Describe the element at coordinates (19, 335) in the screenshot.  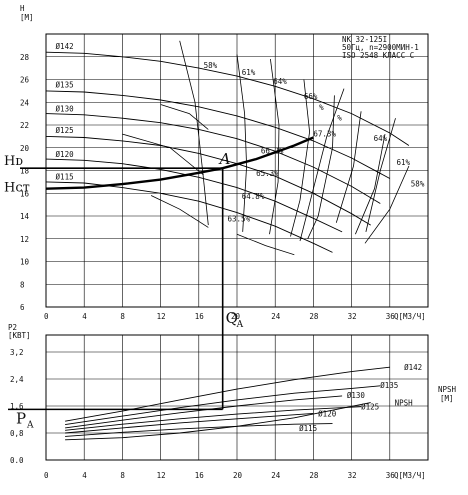
I see `power-y-axis-unit: [KBT]` at that location.